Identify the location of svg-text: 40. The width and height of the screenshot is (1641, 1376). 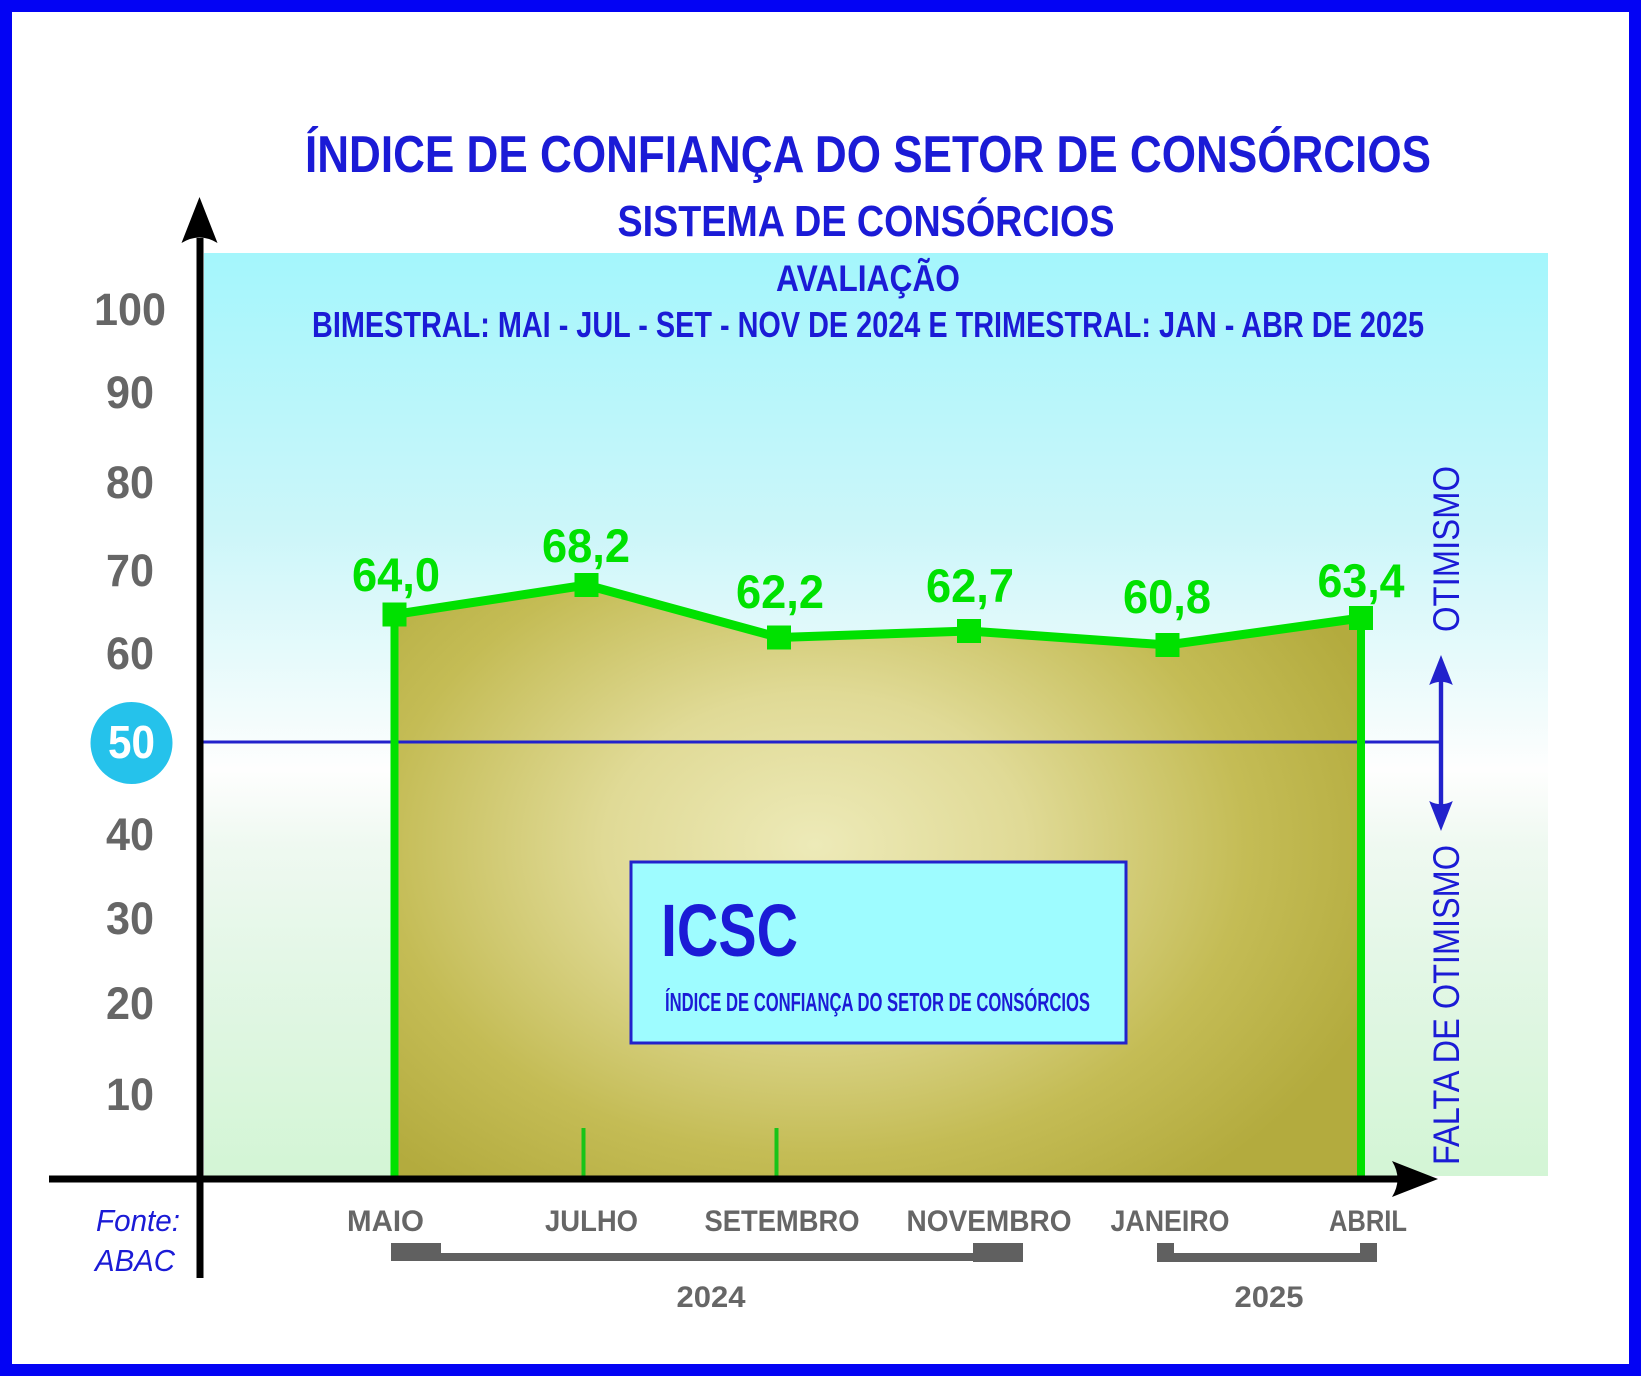
(130, 834).